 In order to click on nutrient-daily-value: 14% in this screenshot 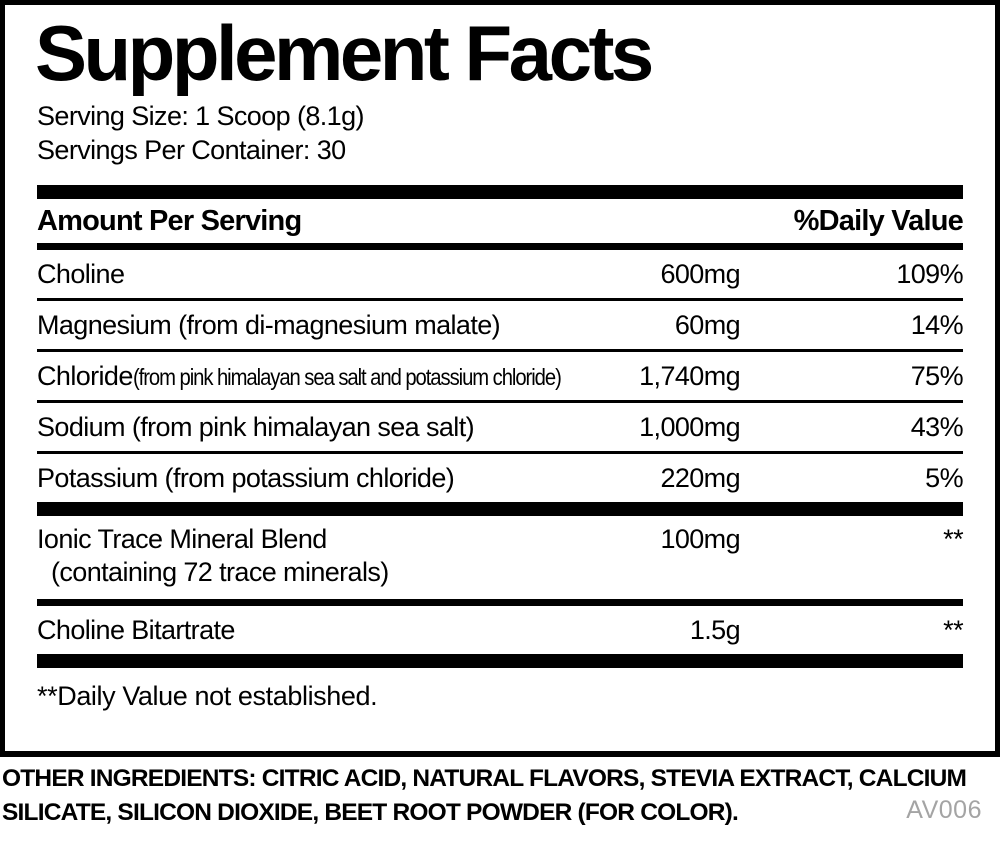, I will do `click(937, 324)`.